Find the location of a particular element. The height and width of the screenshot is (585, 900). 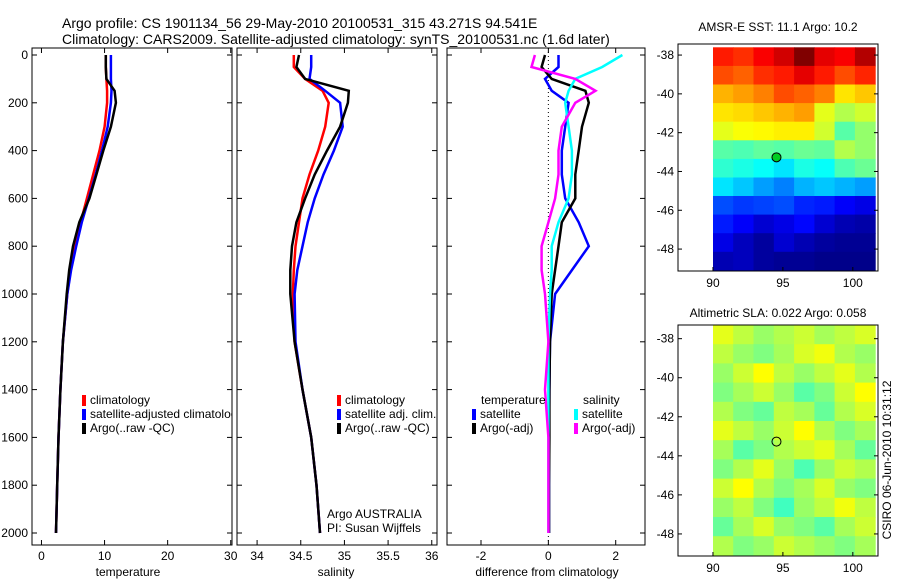

sst_map-ytick-label: -44 is located at coordinates (666, 171).